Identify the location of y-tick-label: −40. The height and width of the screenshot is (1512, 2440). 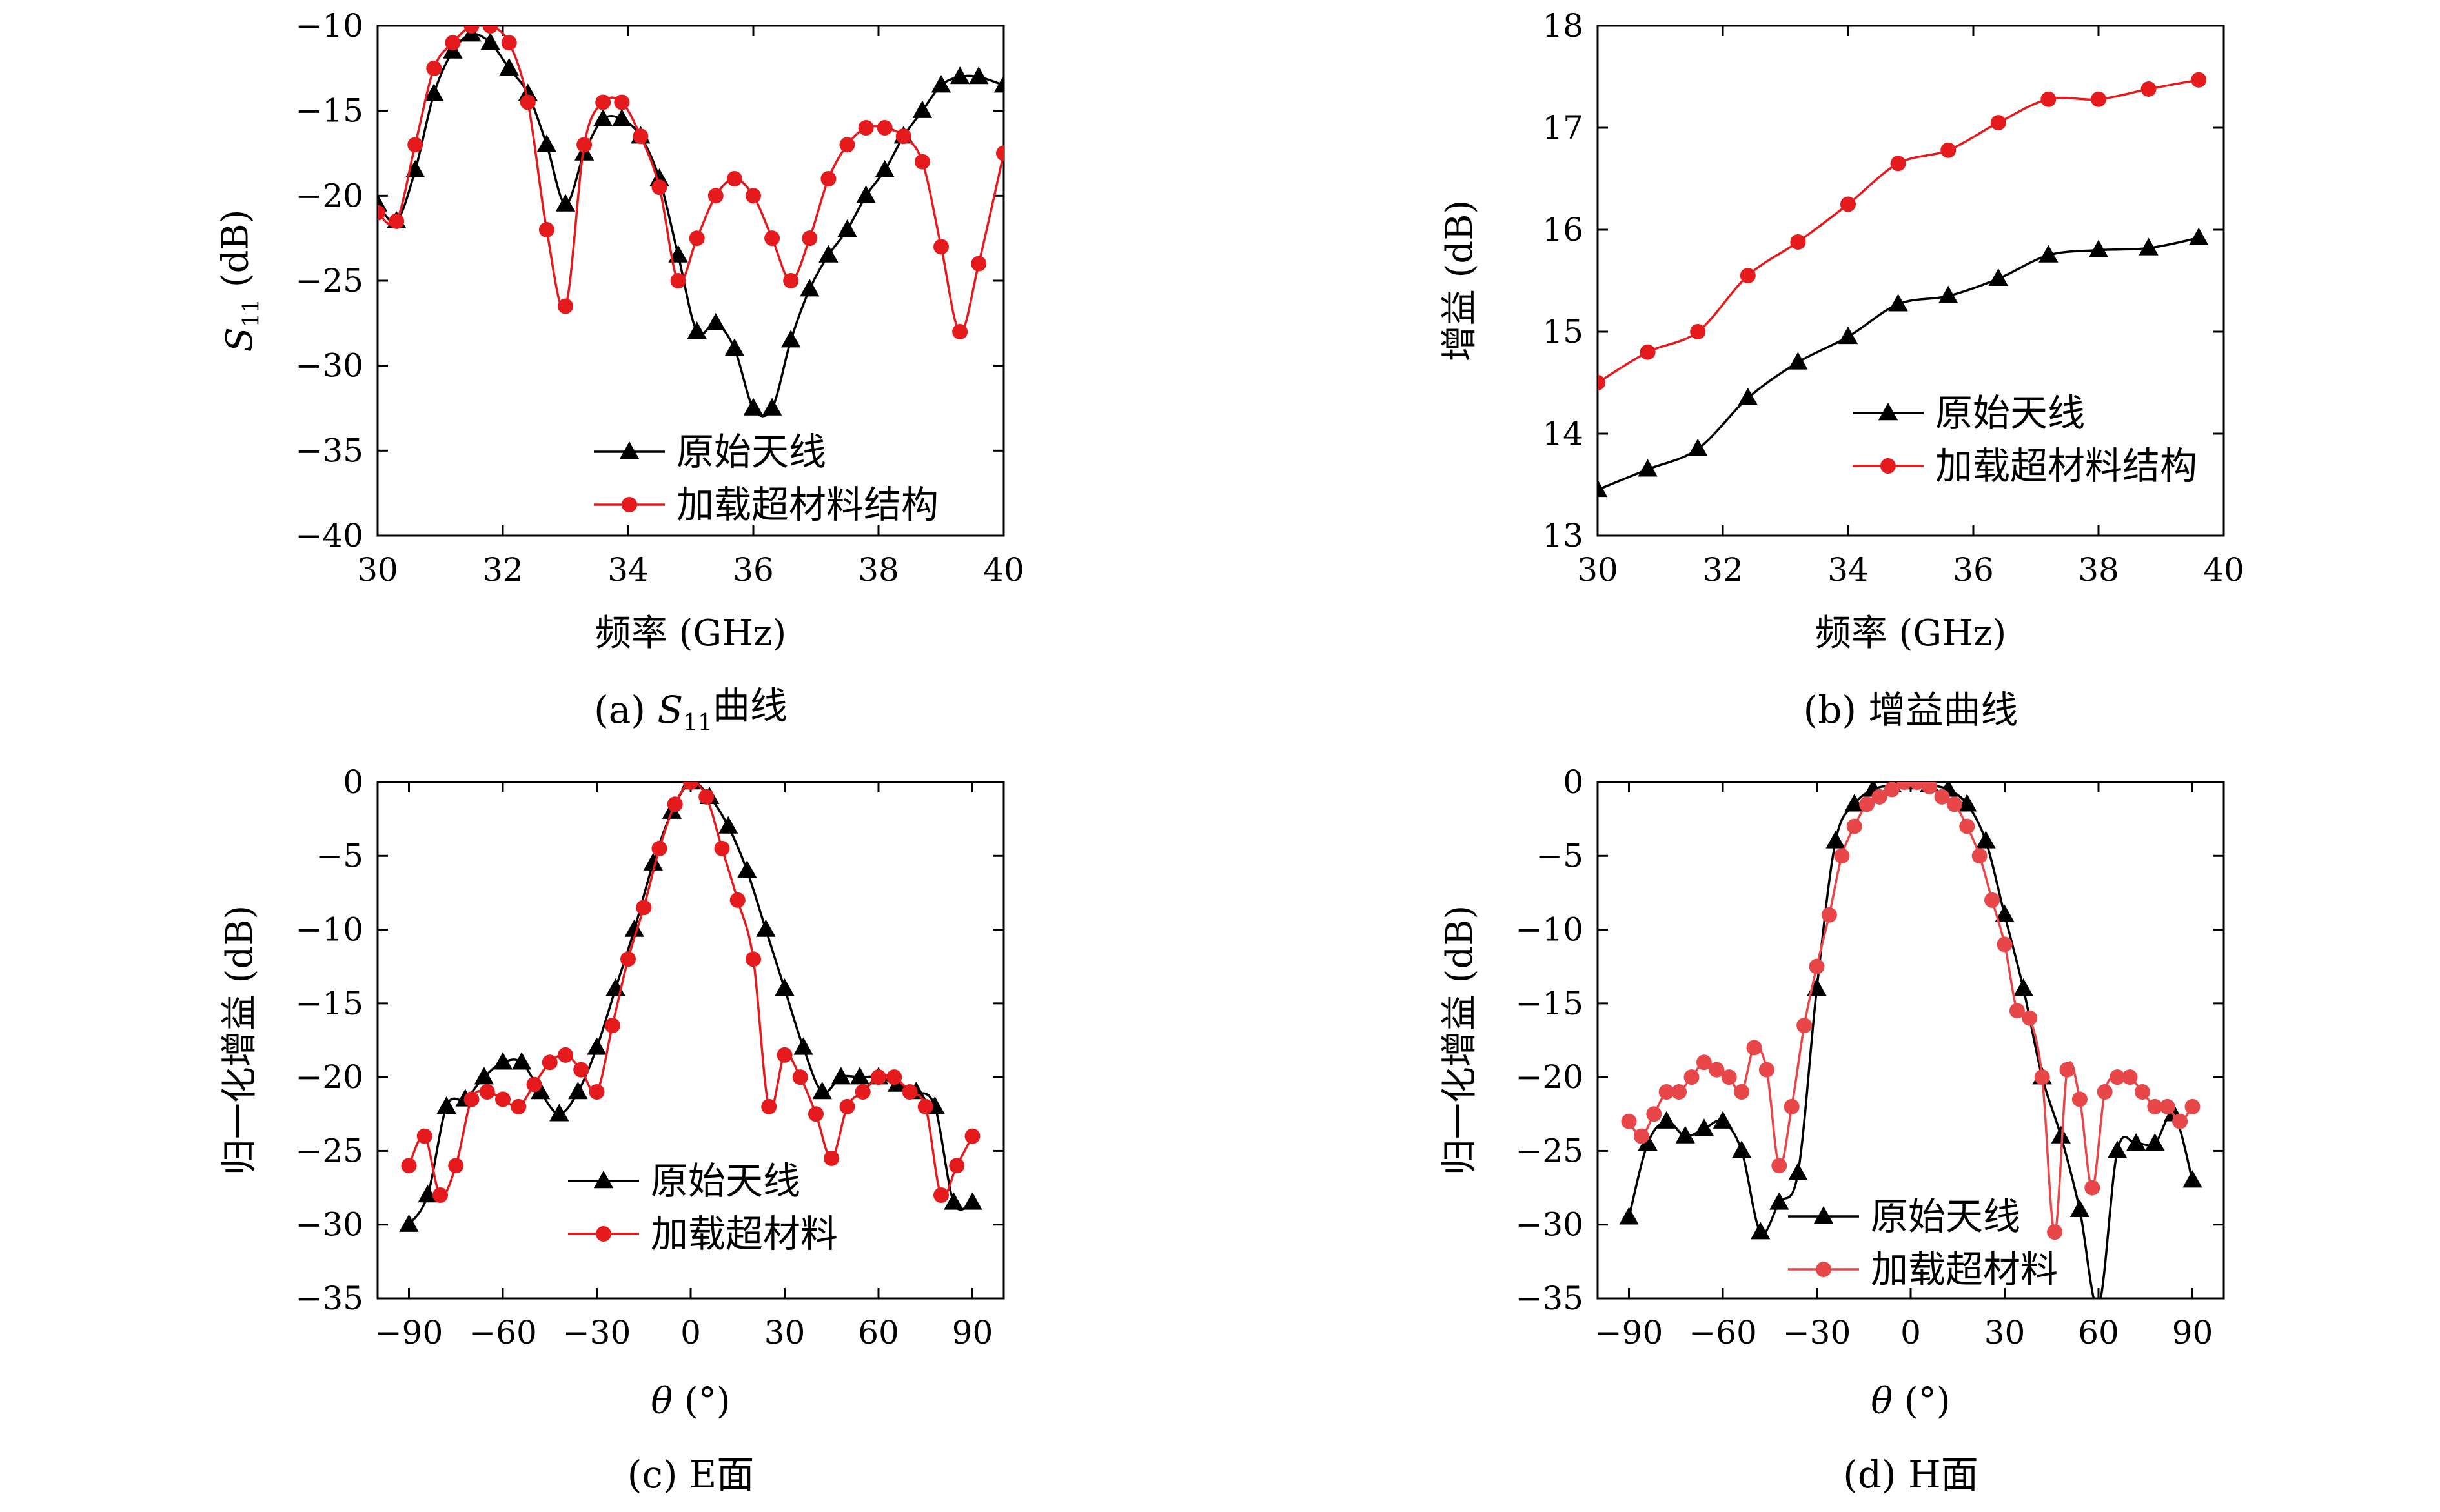
(329, 535).